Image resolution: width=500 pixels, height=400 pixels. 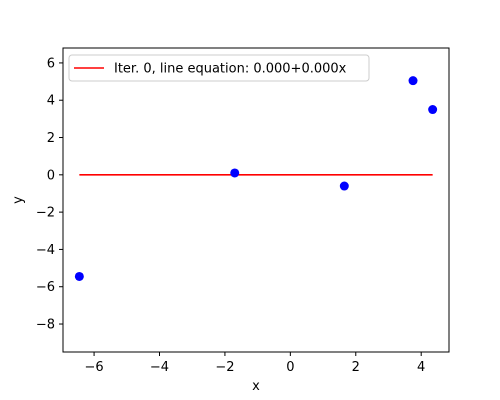 I want to click on y-tick-label: −8, so click(x=45, y=325).